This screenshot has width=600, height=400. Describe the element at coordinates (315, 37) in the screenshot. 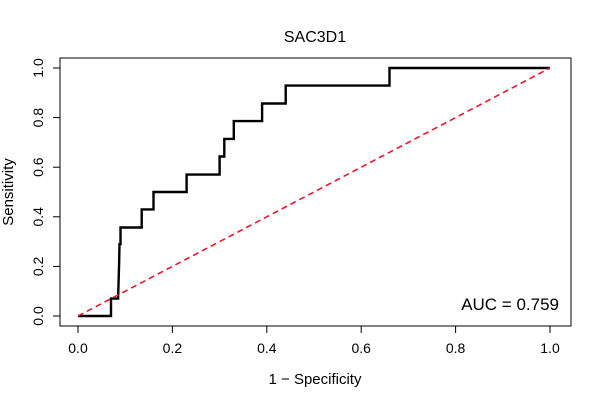

I see `chart-title: SAC3D1` at that location.